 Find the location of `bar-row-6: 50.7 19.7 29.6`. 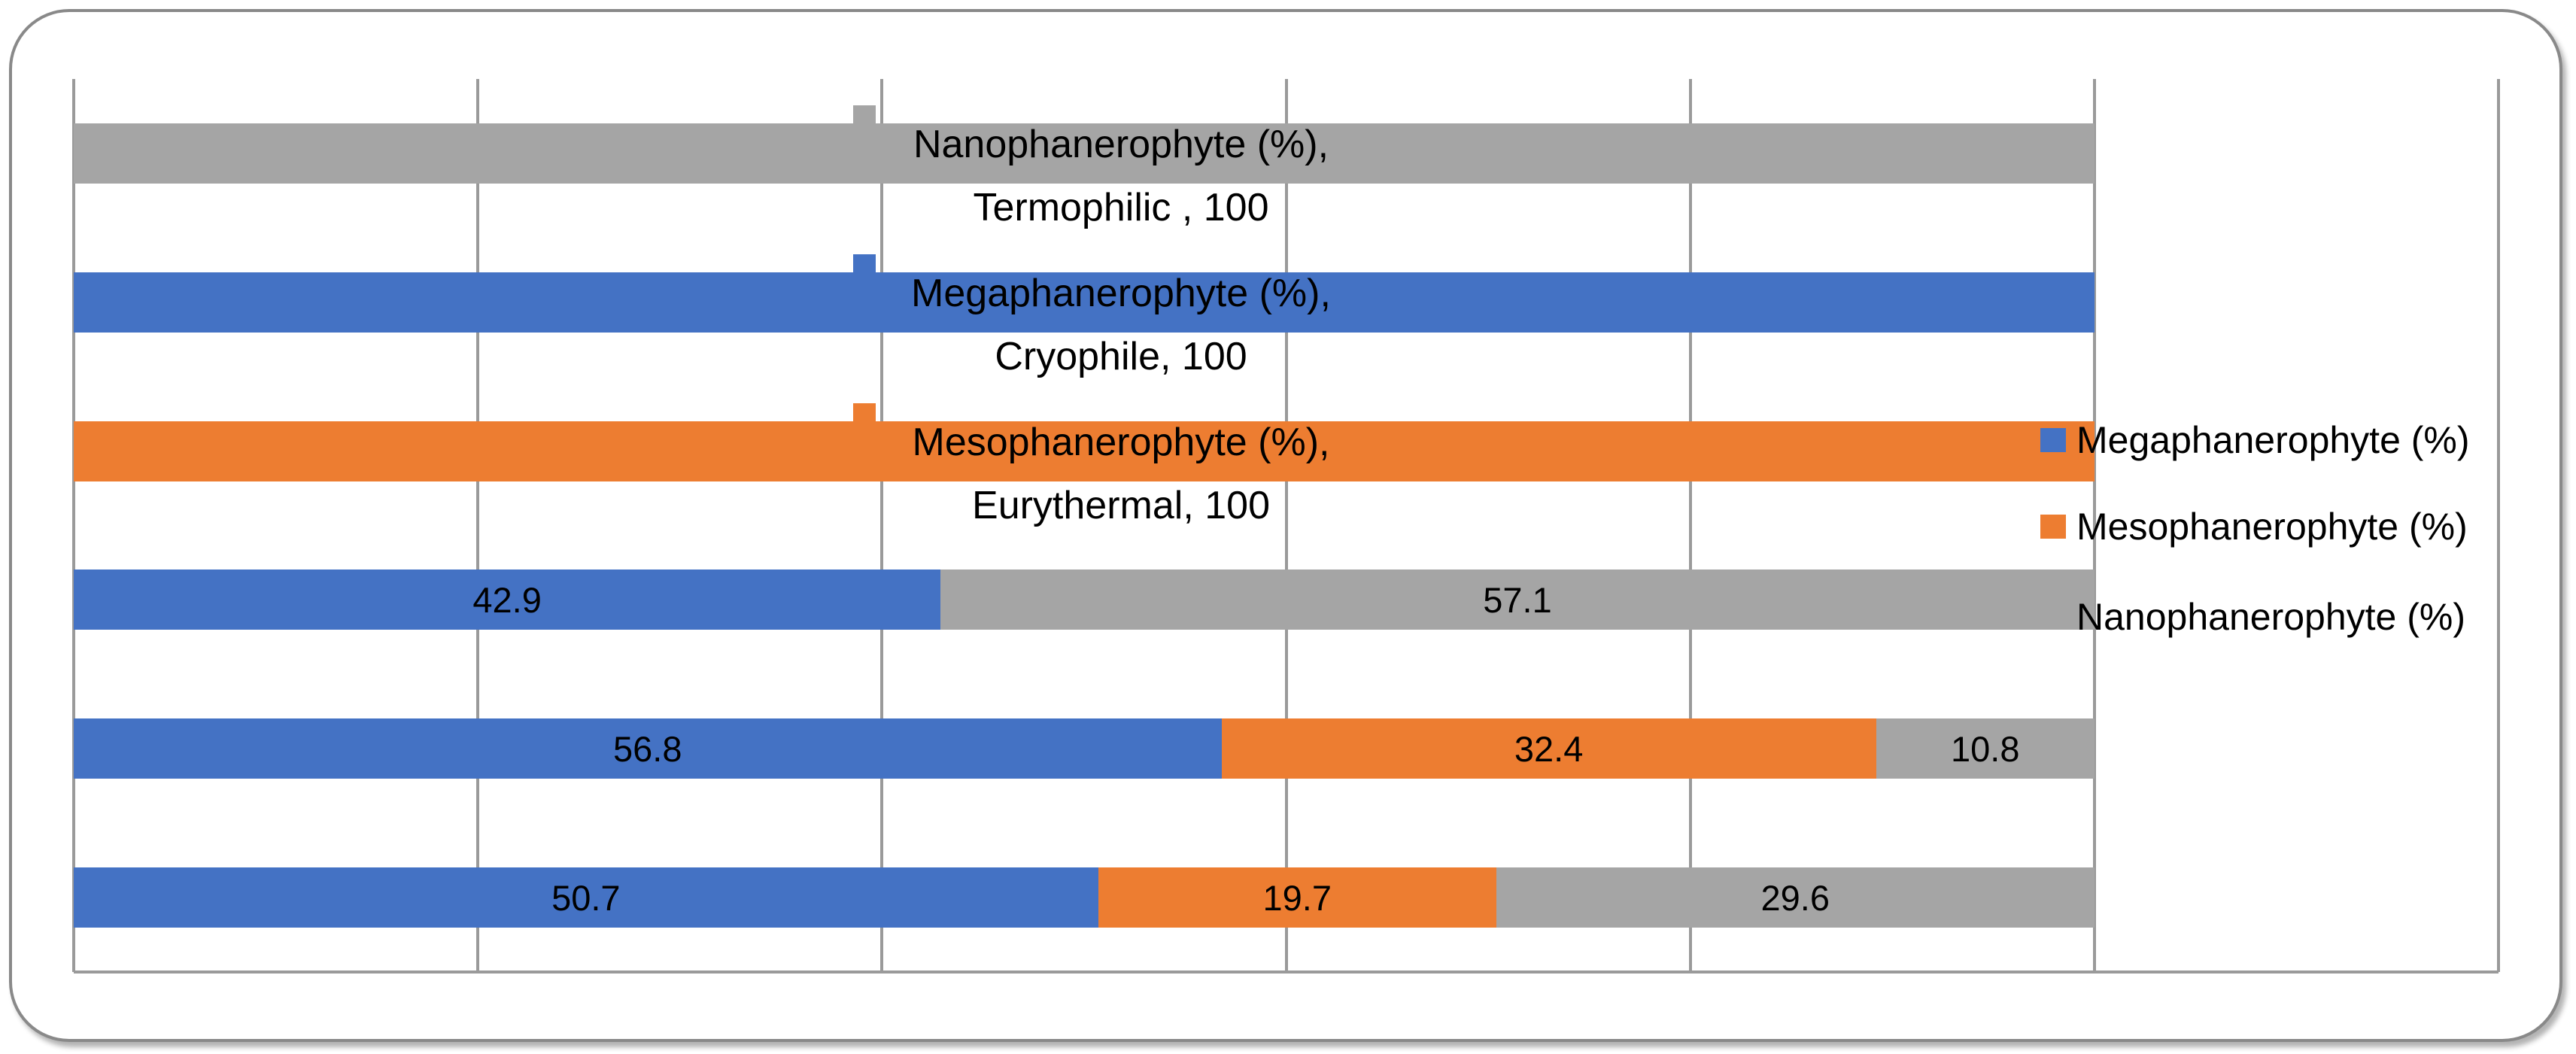

bar-row-6: 50.7 19.7 29.6 is located at coordinates (1084, 897).